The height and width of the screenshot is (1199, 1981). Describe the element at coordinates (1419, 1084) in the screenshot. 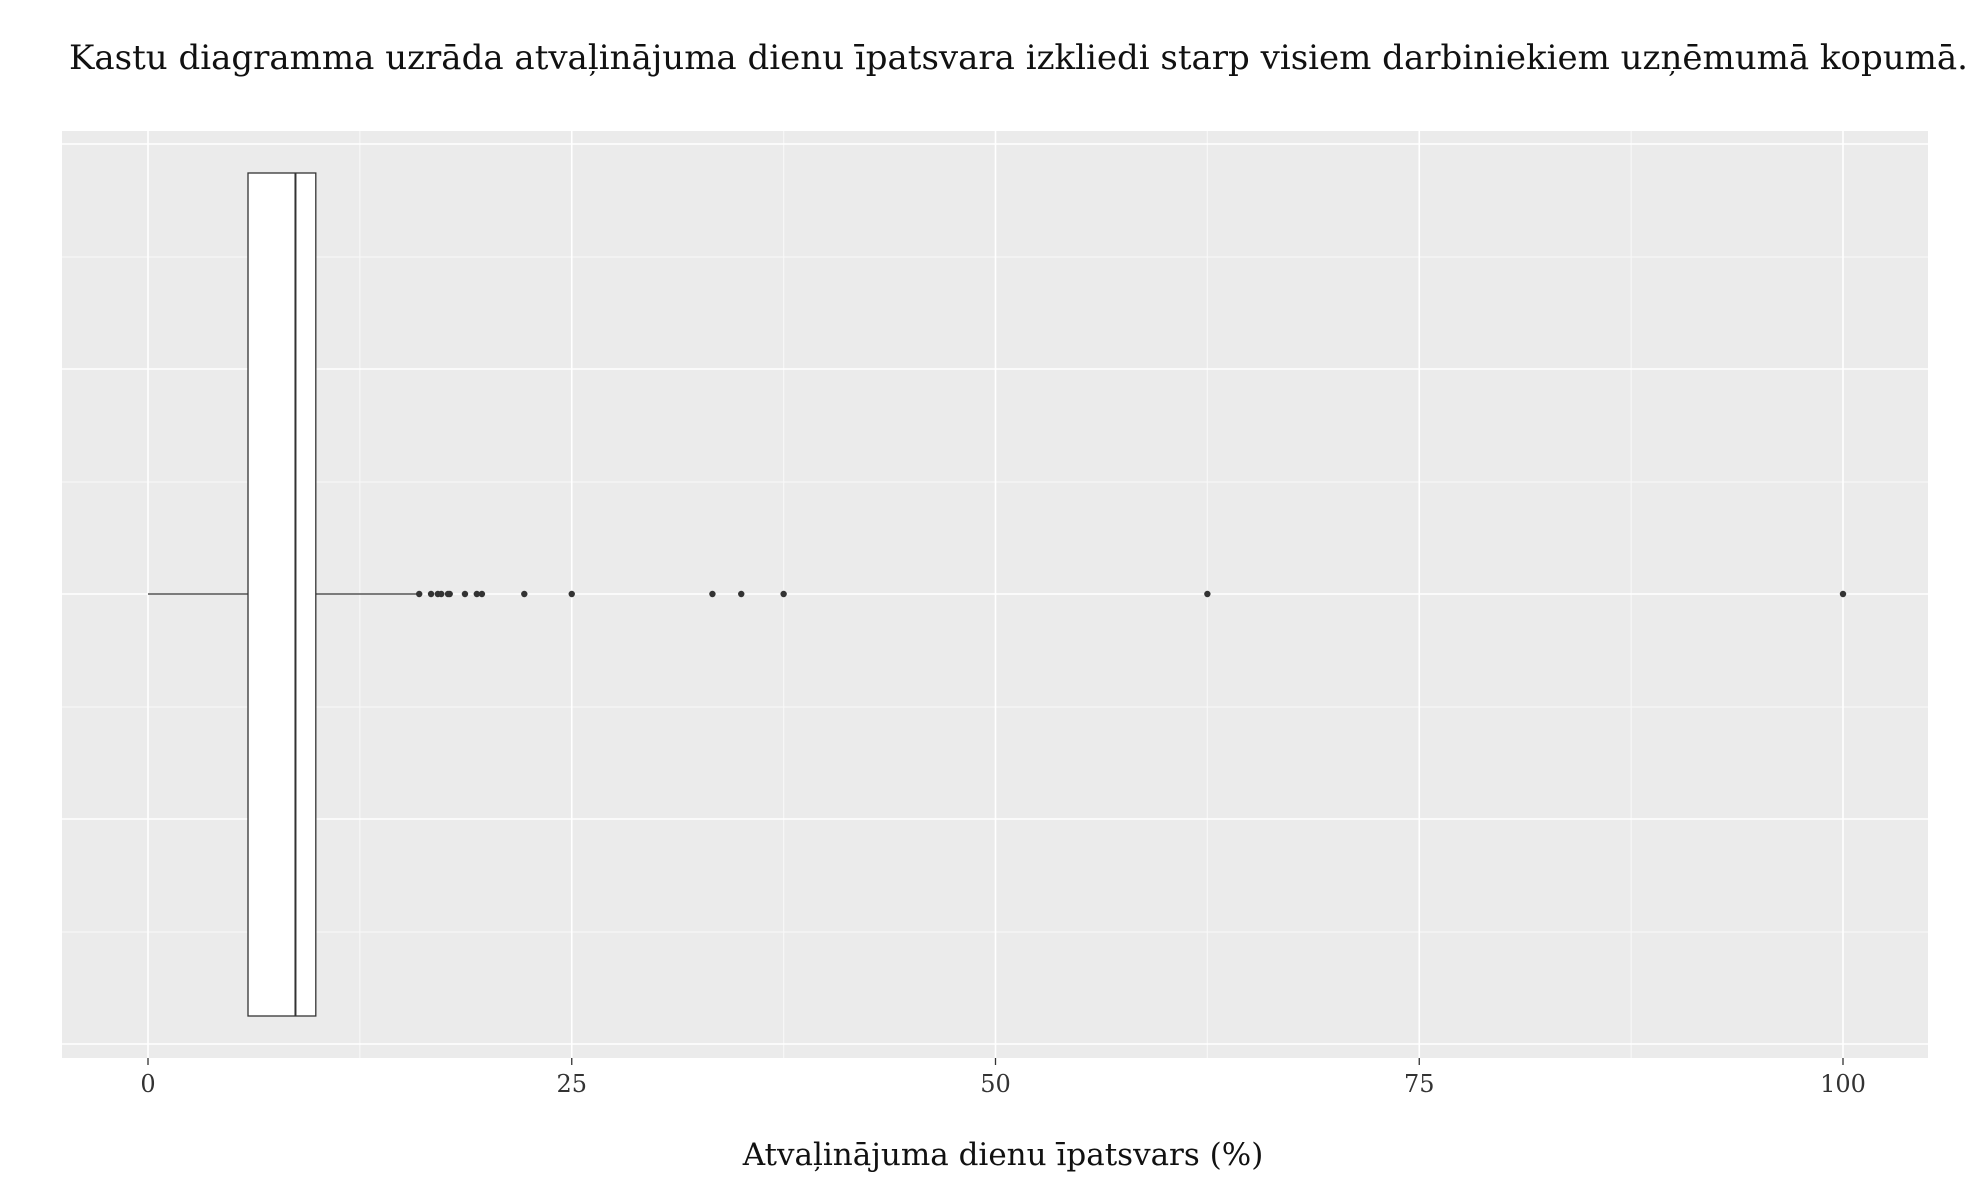

I see `x-tick-label: 75` at that location.